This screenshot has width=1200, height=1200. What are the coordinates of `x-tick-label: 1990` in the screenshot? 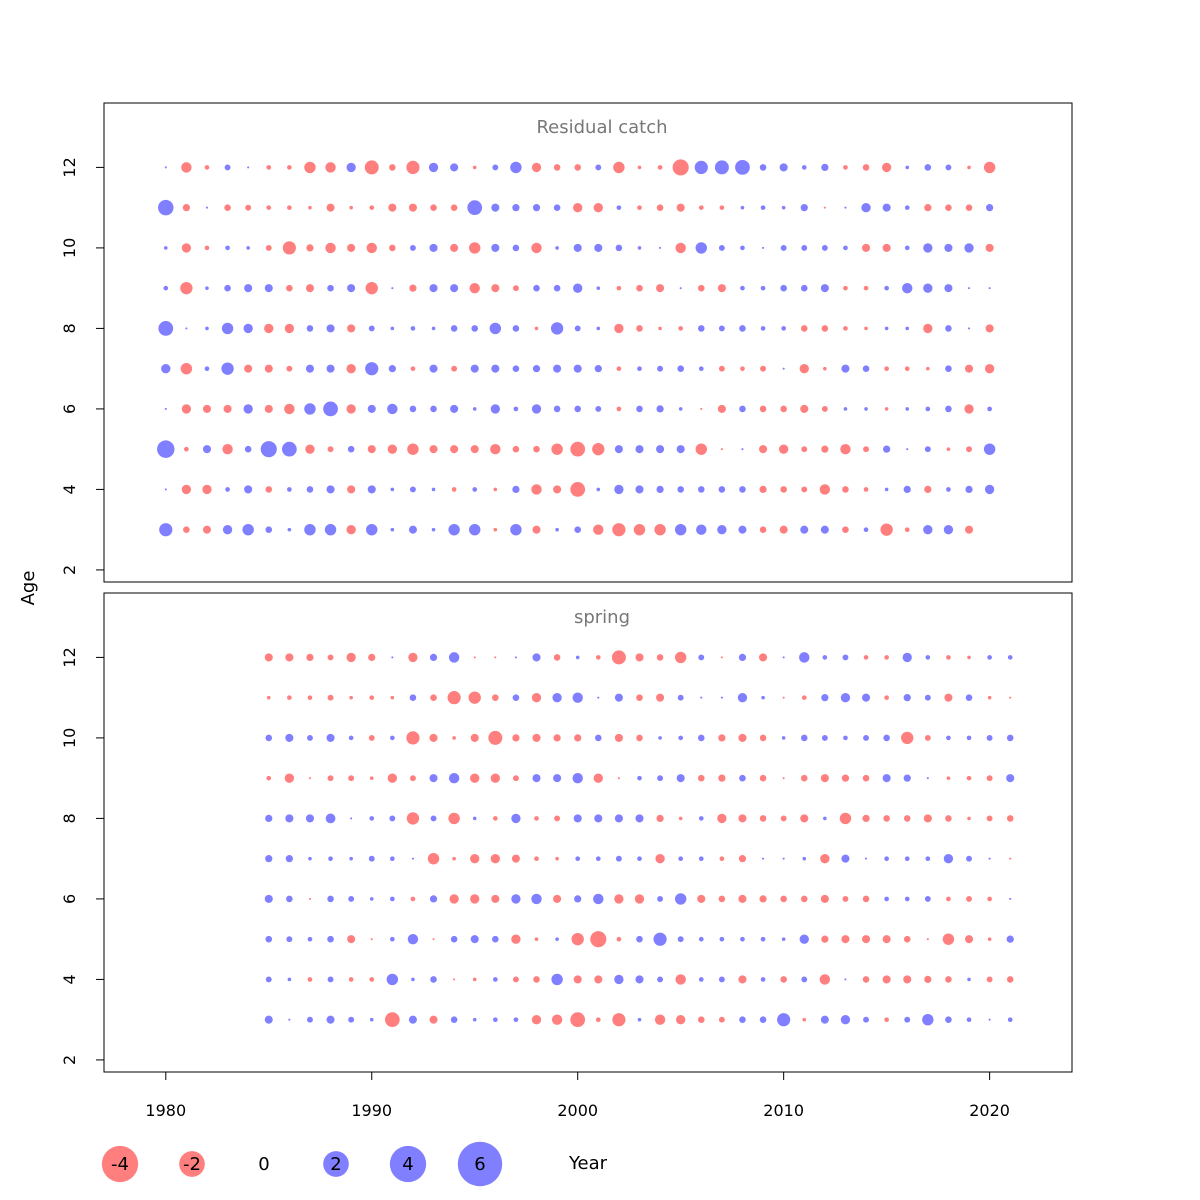 It's located at (371, 1110).